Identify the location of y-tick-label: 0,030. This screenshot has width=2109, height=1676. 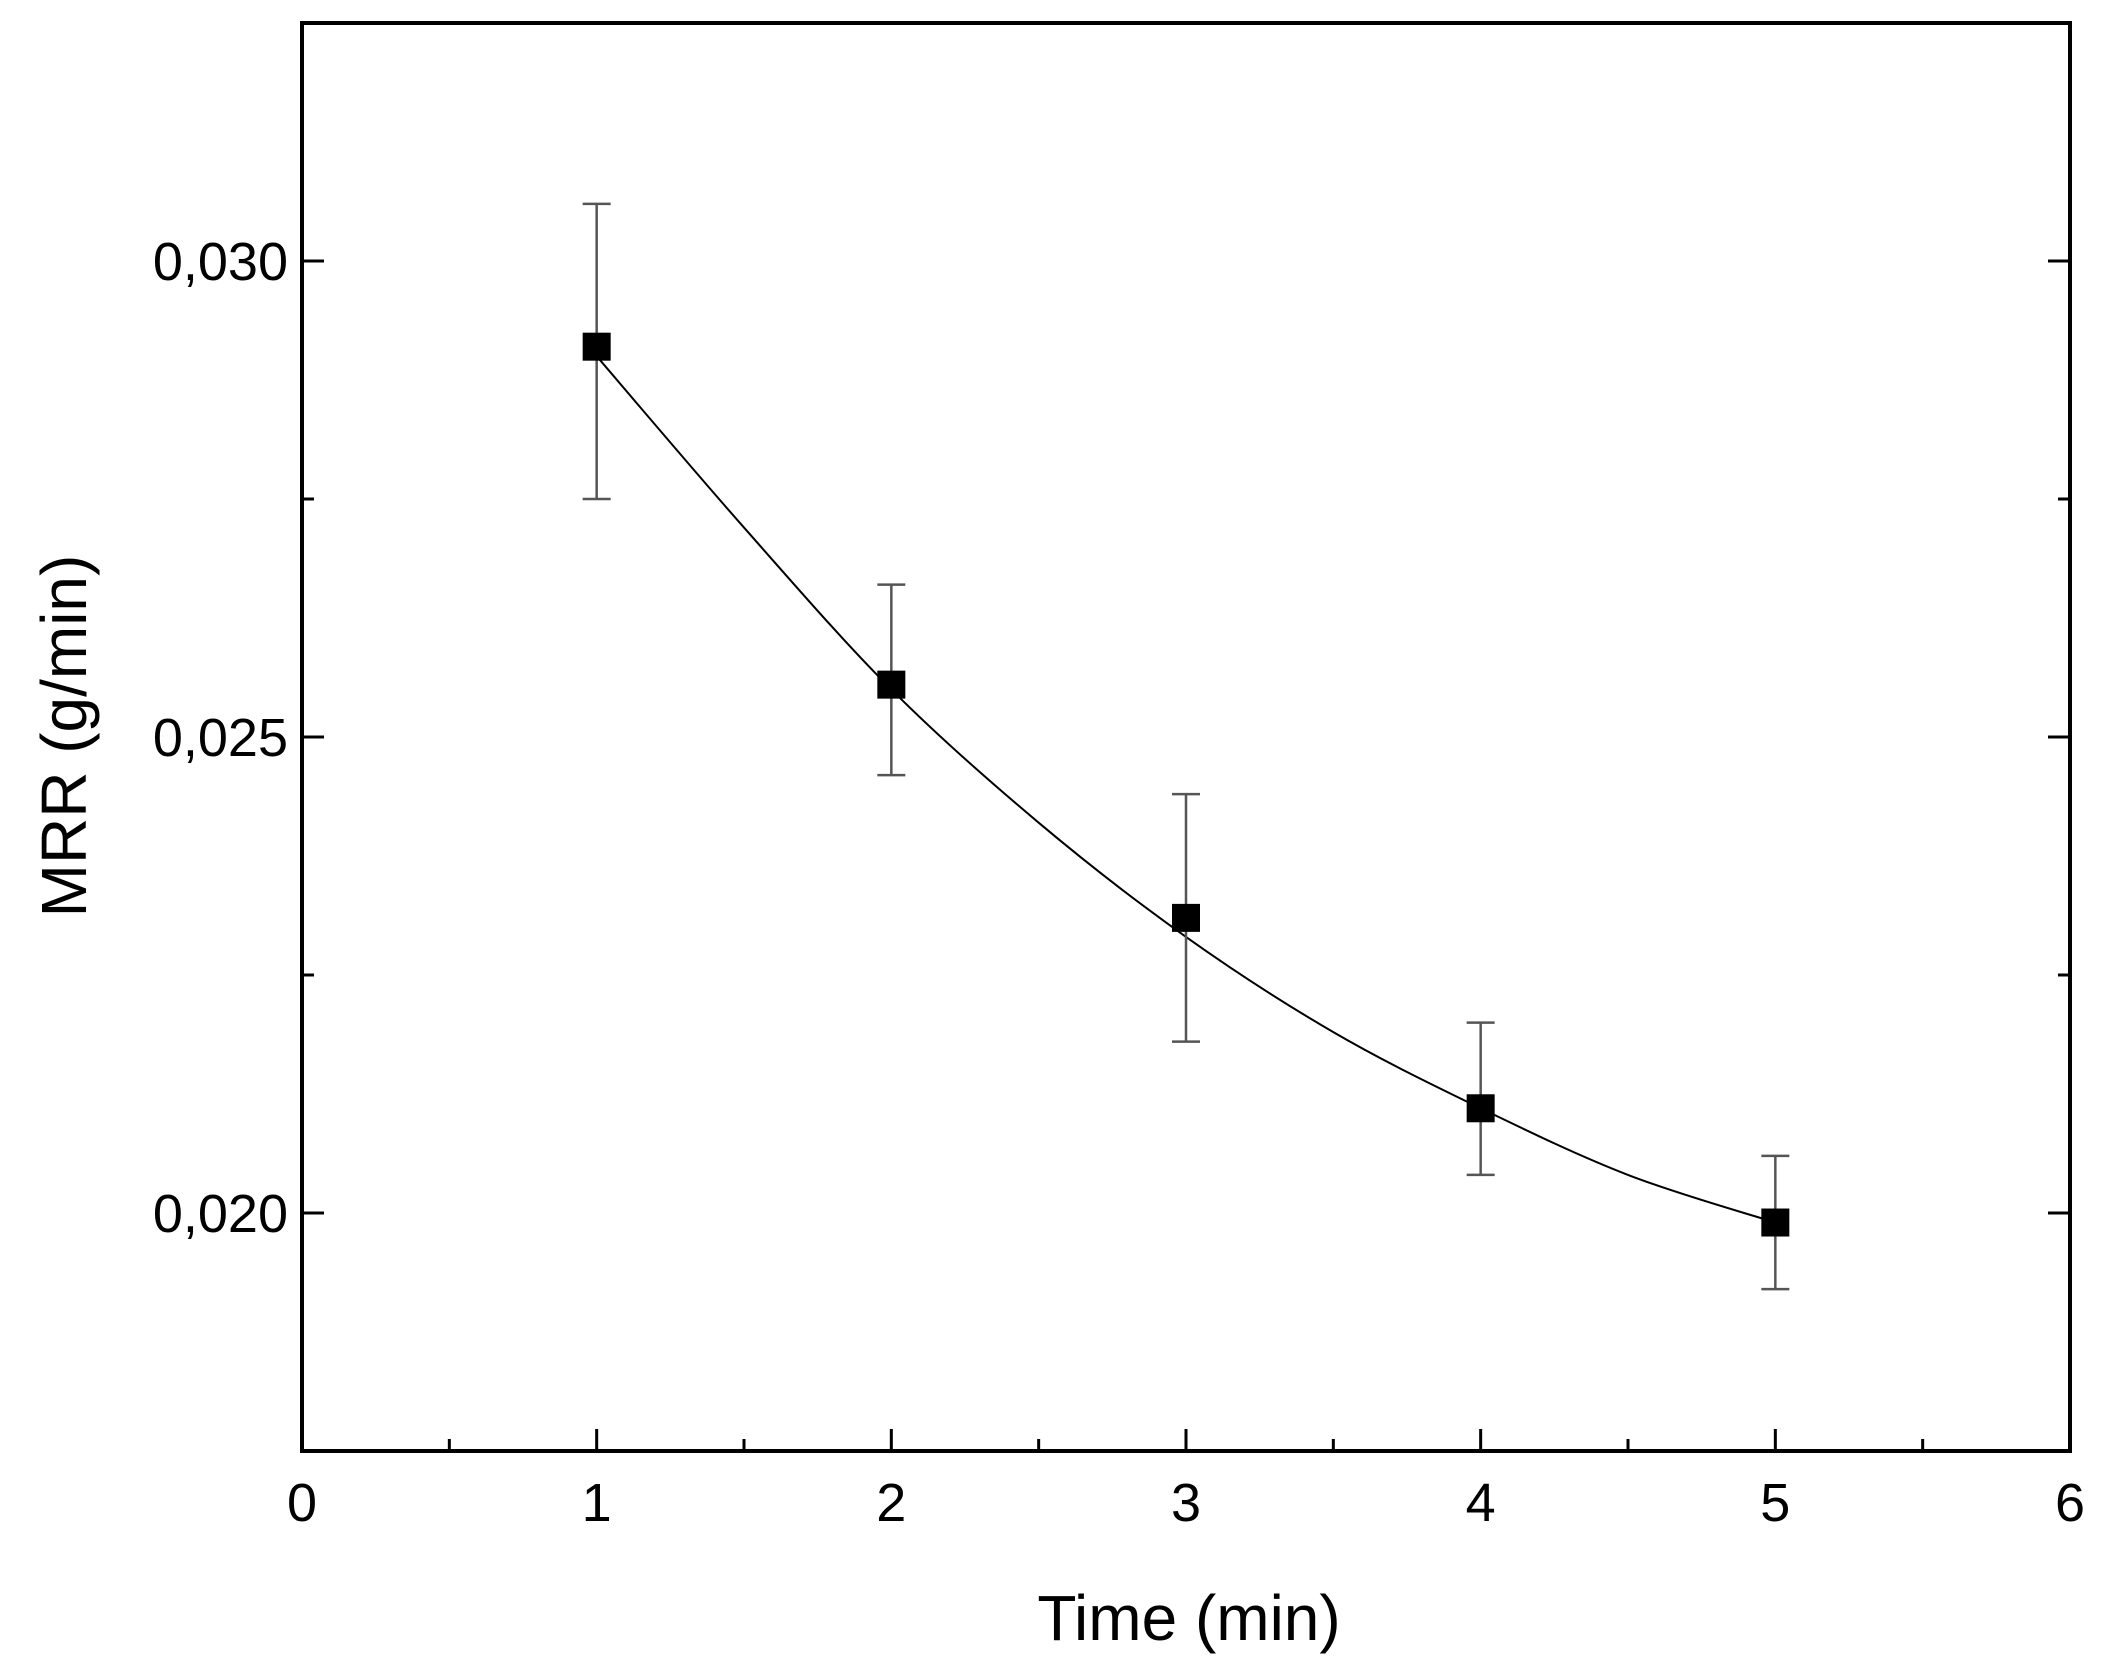
(220, 262).